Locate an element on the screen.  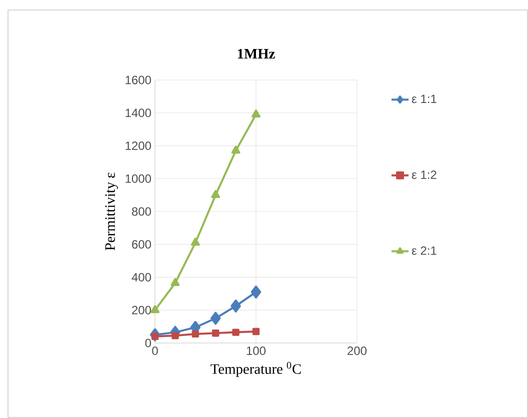
y-tick-label: 1400 is located at coordinates (138, 113).